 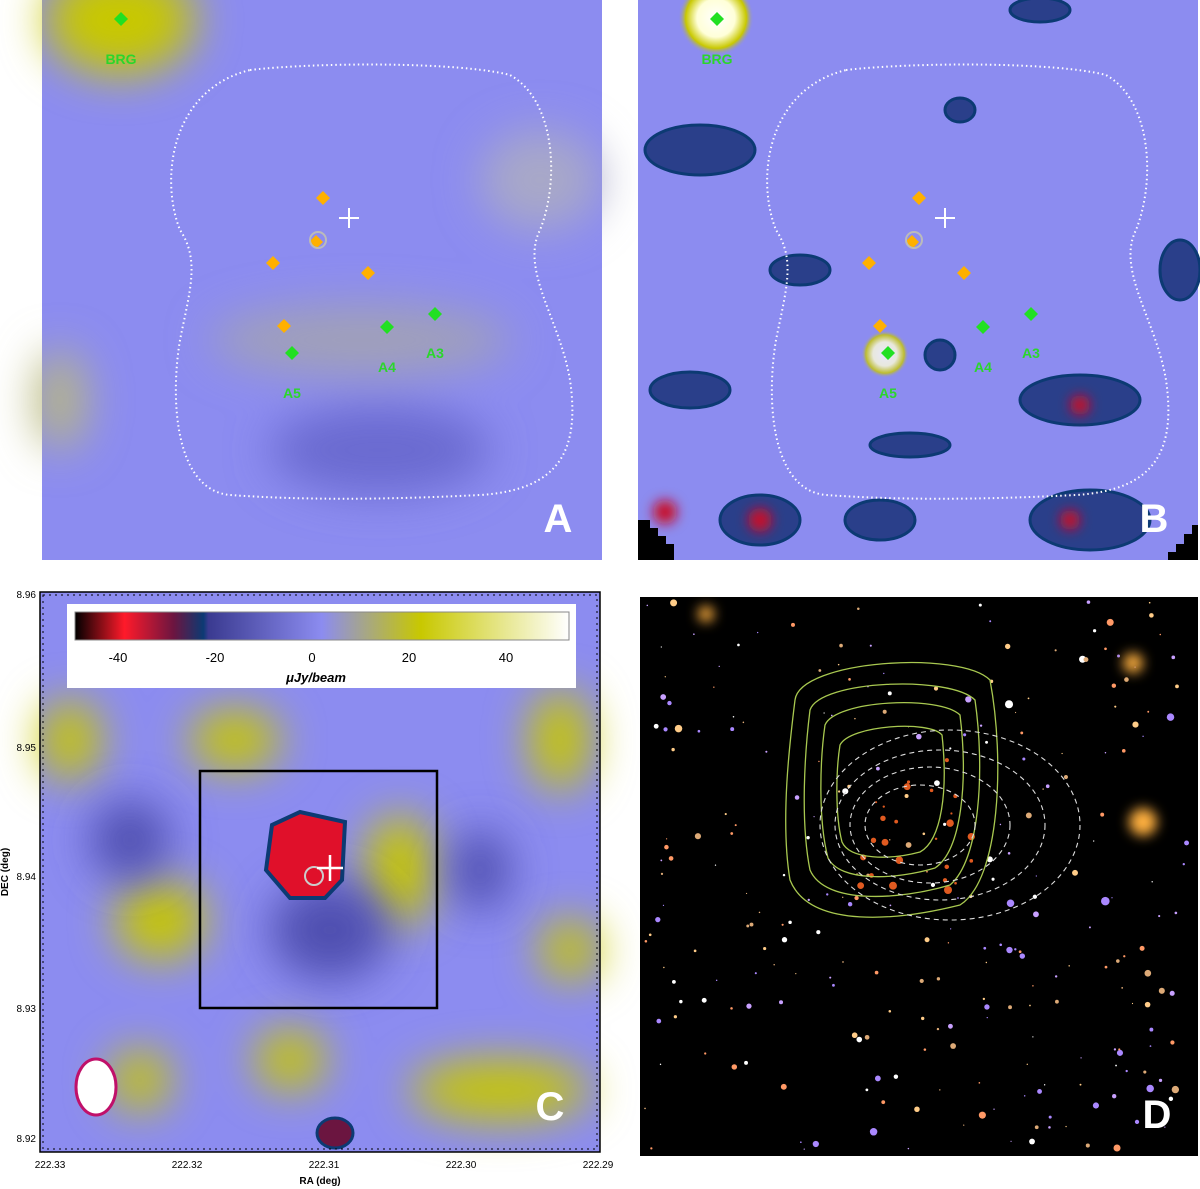 I want to click on source-label: A5, so click(x=888, y=393).